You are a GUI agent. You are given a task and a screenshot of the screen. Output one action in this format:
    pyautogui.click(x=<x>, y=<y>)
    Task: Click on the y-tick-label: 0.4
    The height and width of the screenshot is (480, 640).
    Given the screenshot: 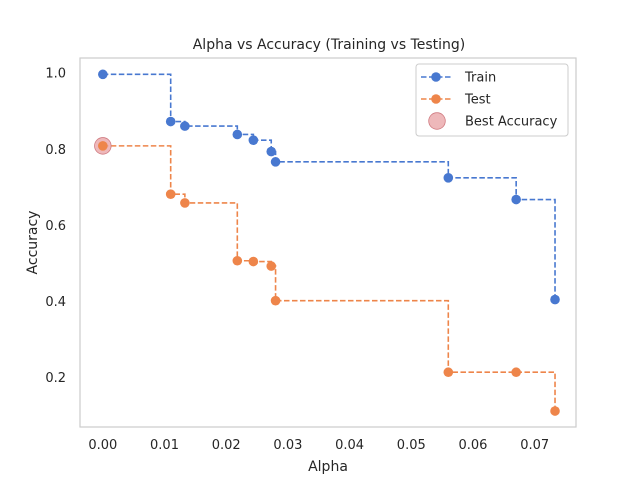 What is the action you would take?
    pyautogui.click(x=55, y=302)
    